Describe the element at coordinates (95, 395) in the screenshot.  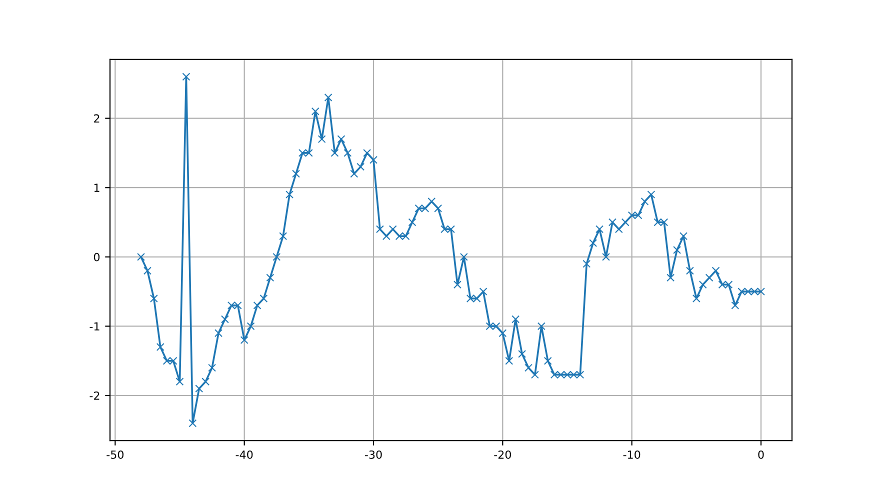
I see `y-tick-label: -2` at that location.